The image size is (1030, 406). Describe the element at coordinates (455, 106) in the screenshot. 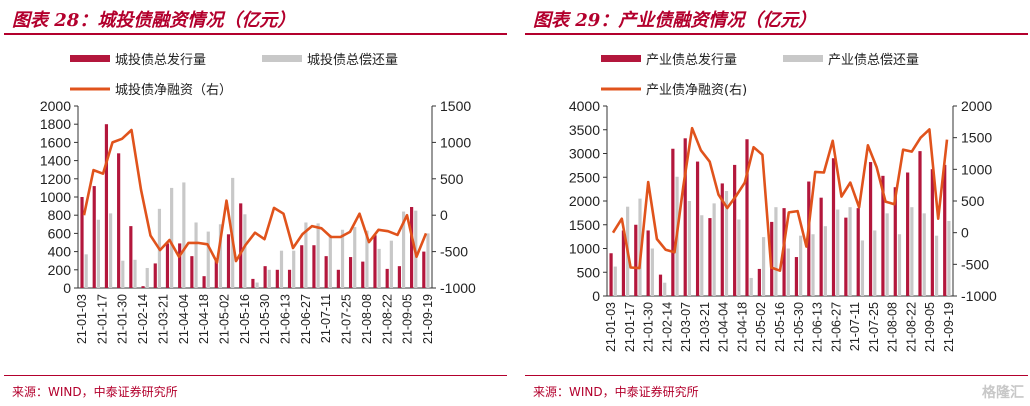

I see `right-axis-tick-label: 1500` at that location.